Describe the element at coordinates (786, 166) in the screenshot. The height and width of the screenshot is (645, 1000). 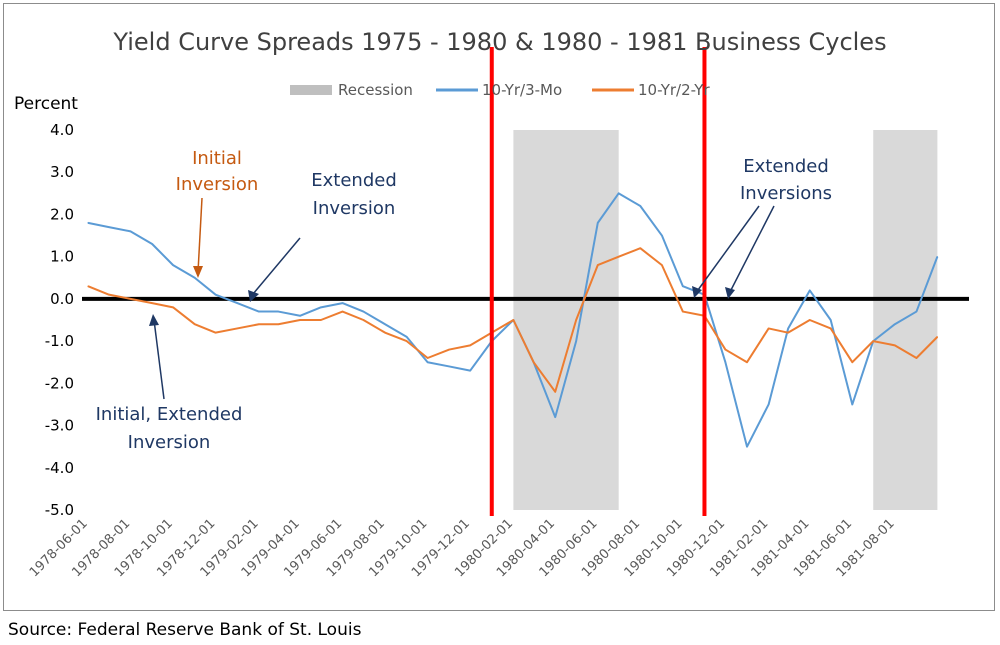
I see `annotation-extended-inversions-line1: Extended` at that location.